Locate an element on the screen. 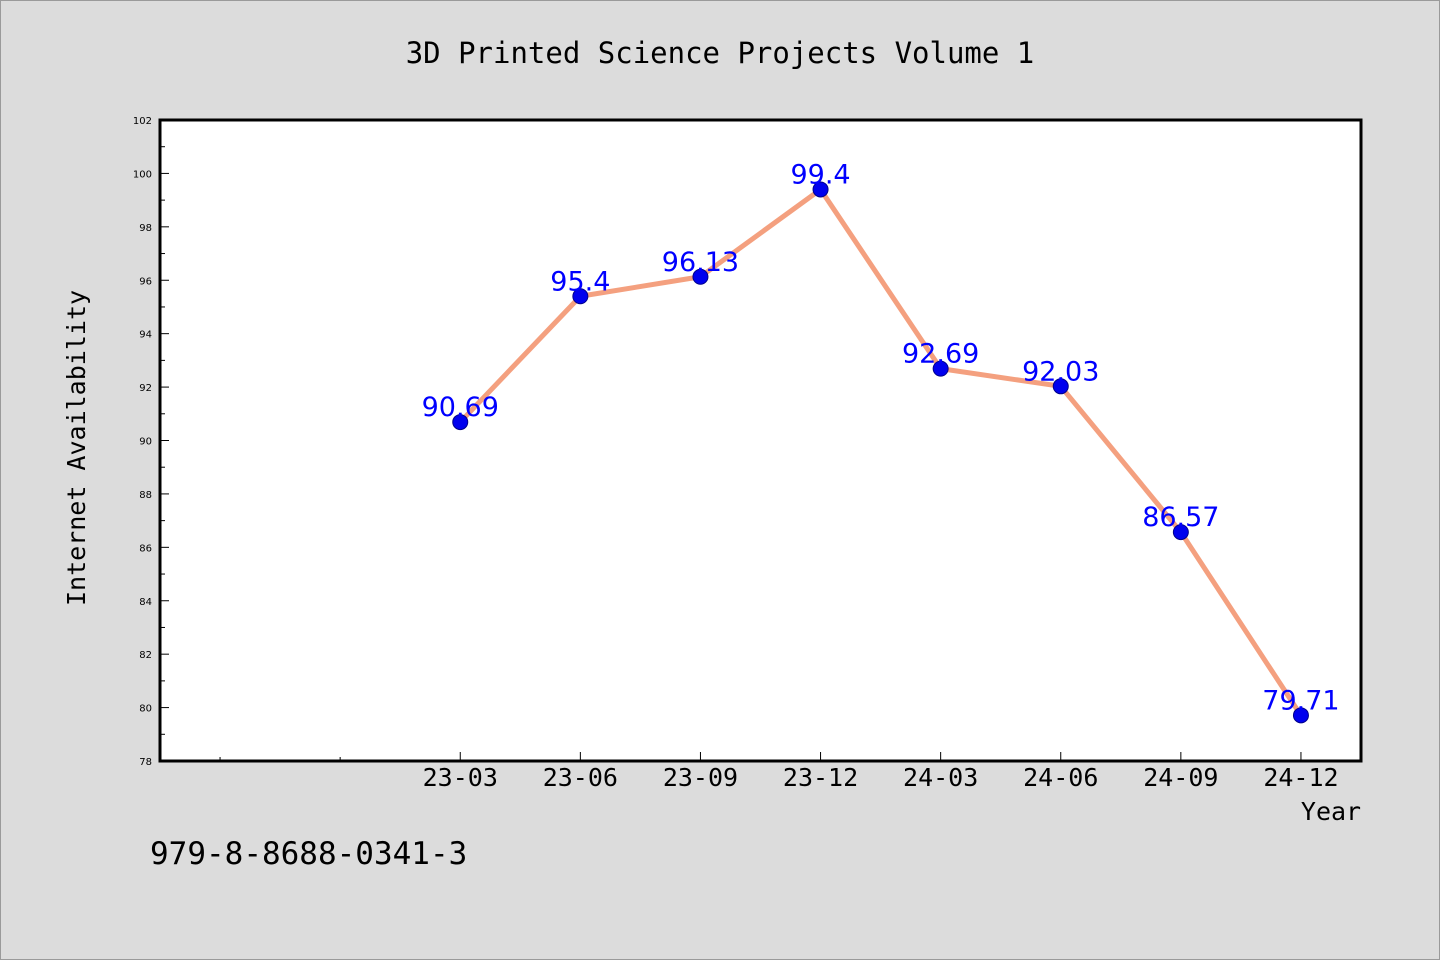 The width and height of the screenshot is (1440, 960). isbn-footnote: 979-8-8688-0341-3 is located at coordinates (308, 854).